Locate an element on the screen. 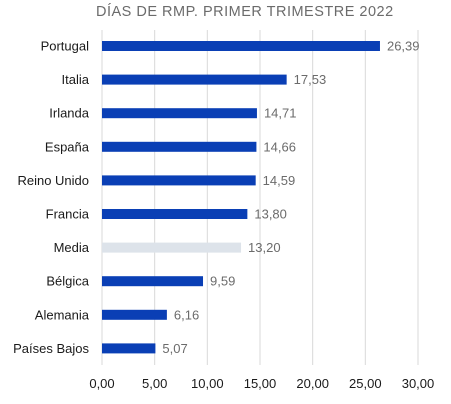  bar-paises-bajos is located at coordinates (129, 348).